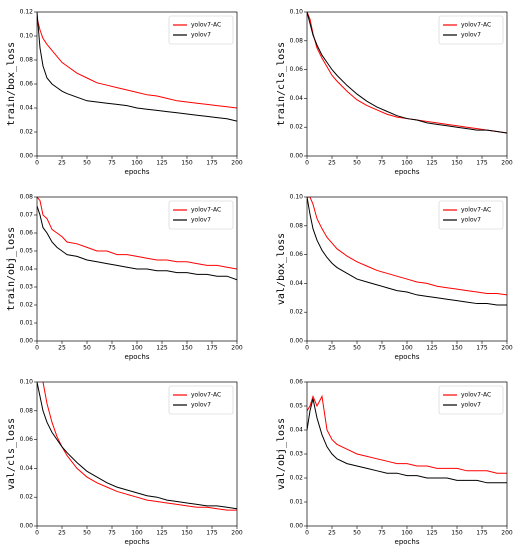  What do you see at coordinates (297, 502) in the screenshot?
I see `y-tick-label: 0.01` at bounding box center [297, 502].